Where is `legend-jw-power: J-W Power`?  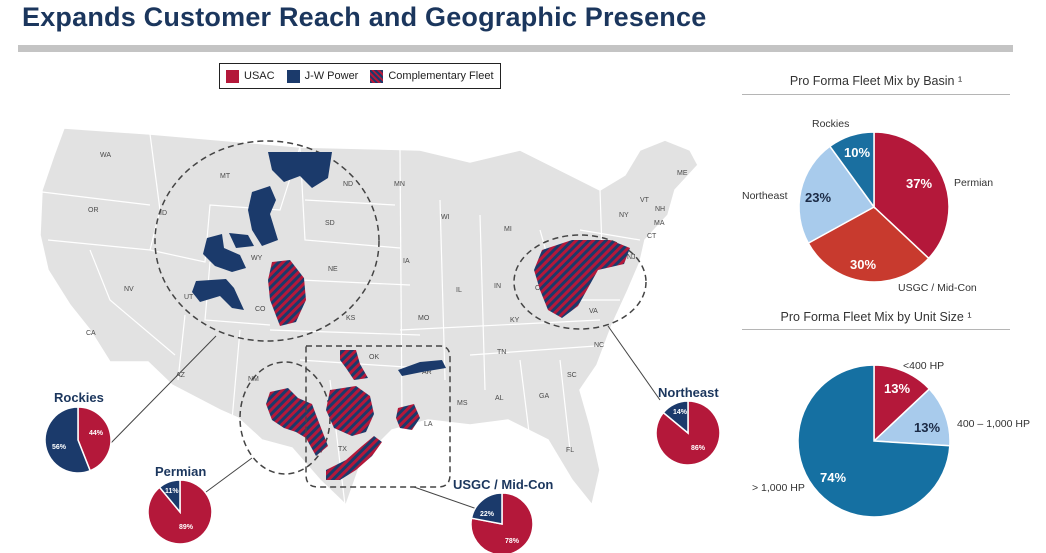
legend-jw-power: J-W Power is located at coordinates (322, 76).